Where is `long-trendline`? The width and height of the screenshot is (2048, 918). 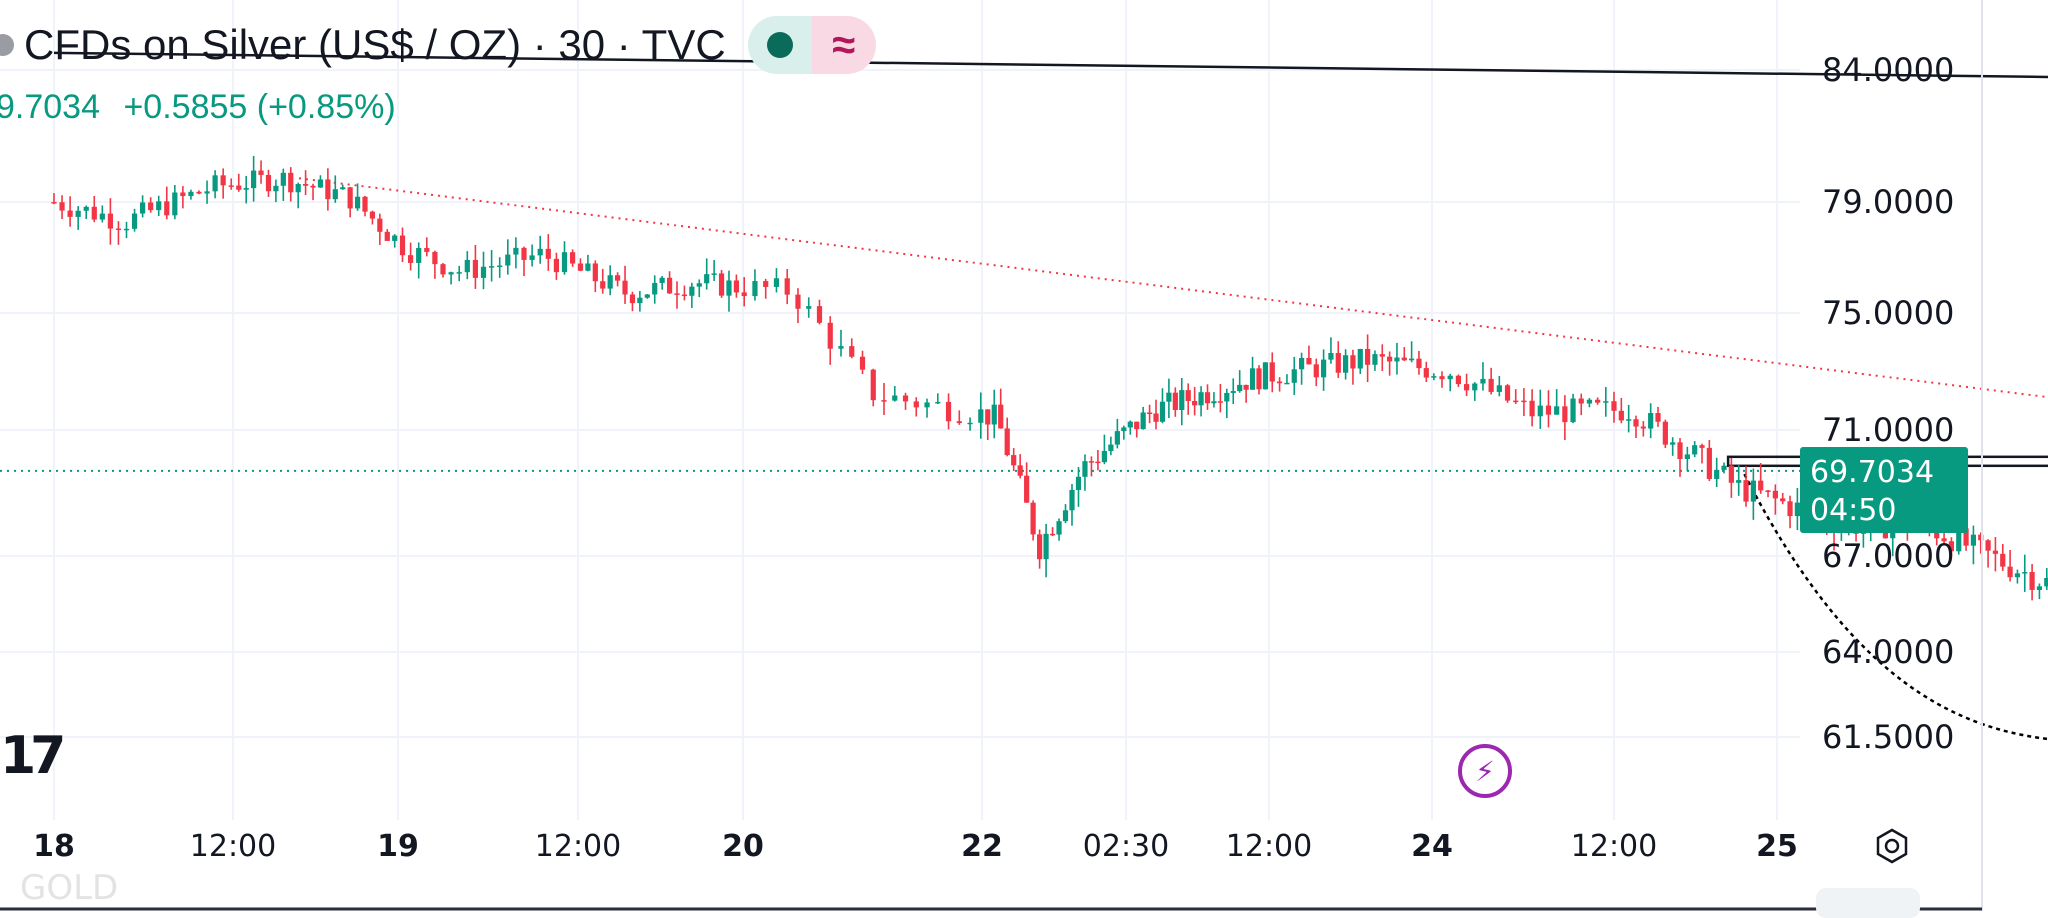 long-trendline is located at coordinates (1050, 72).